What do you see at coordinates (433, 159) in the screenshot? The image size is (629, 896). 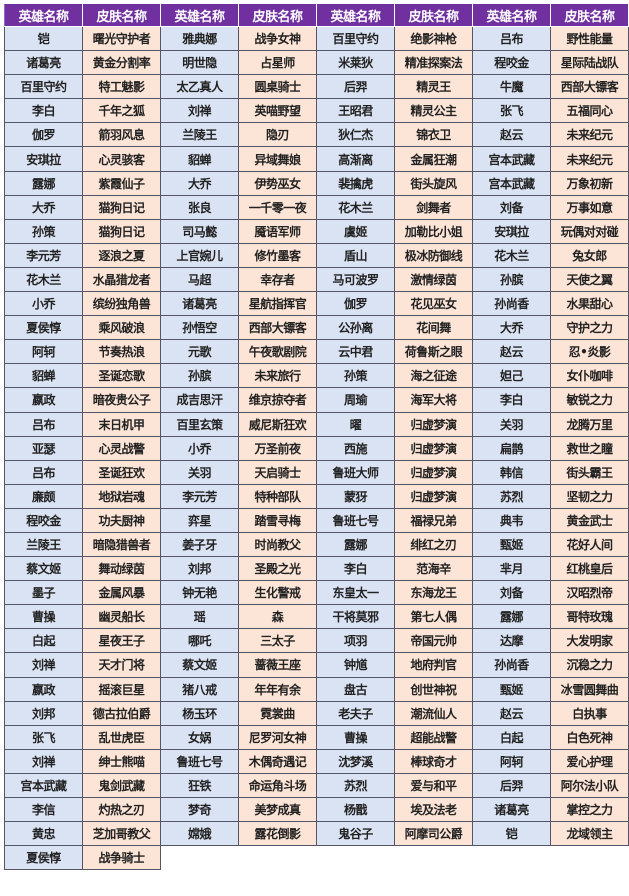 I see `skin-name-cell: 金属狂潮` at bounding box center [433, 159].